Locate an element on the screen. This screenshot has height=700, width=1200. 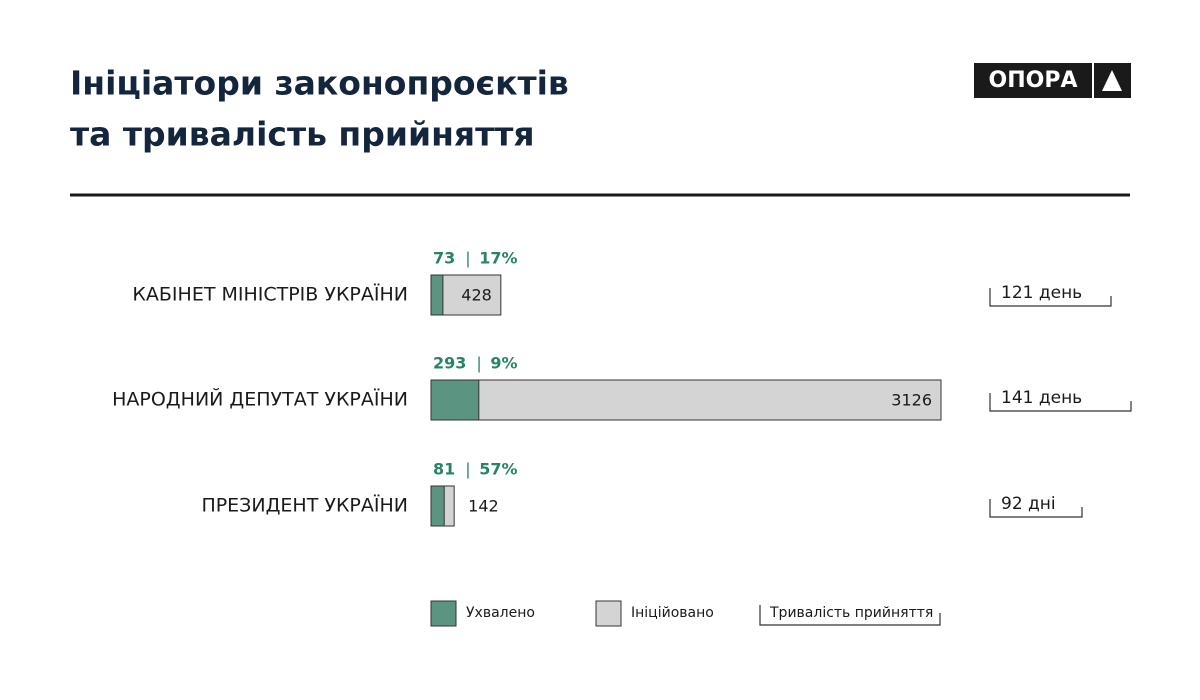
duration-label: 141 день is located at coordinates (1041, 398).